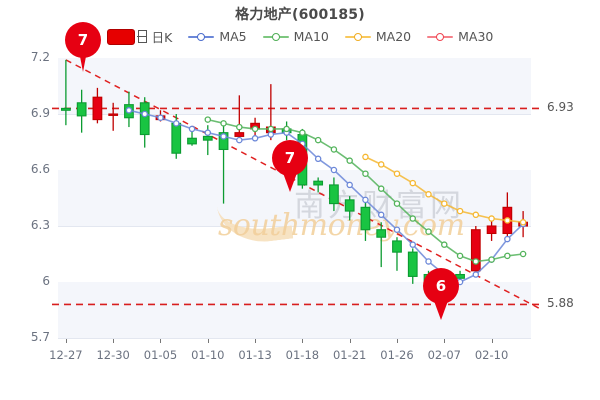  Describe the element at coordinates (302, 355) in the screenshot. I see `x-axis-tick-label: 01-18` at that location.